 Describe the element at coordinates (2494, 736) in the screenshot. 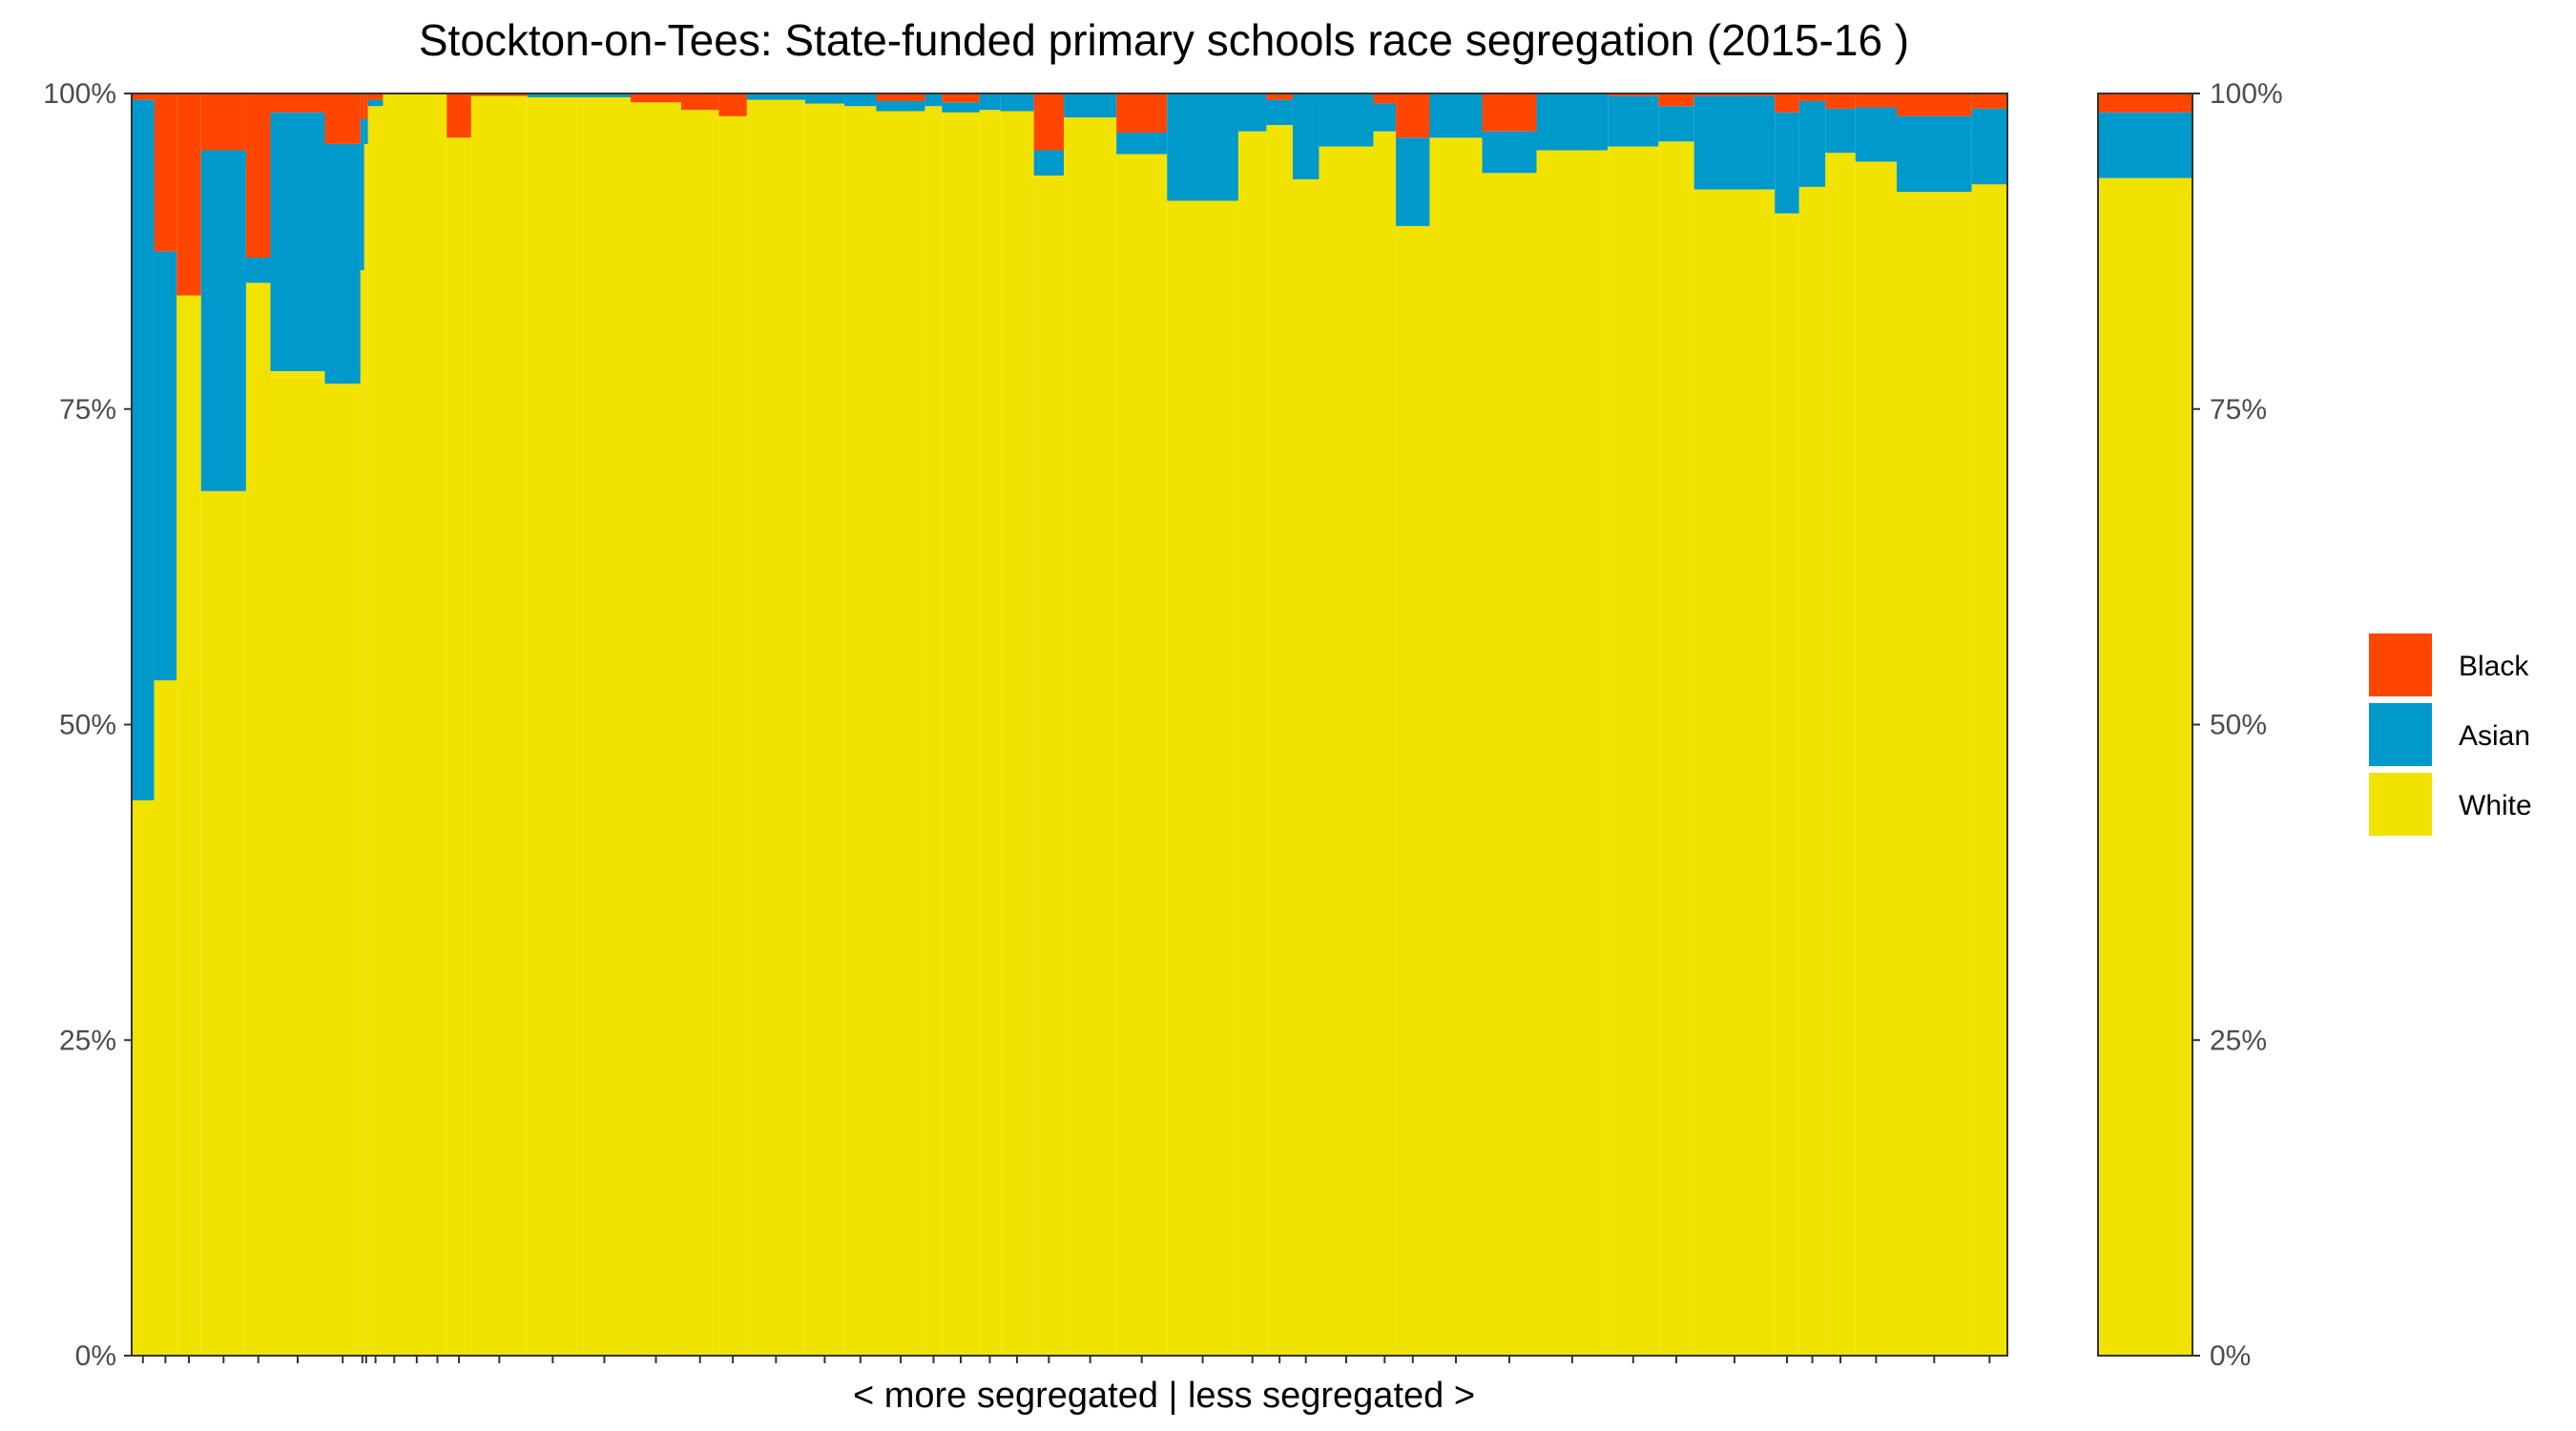

I see `legend-label-asian: Asian` at that location.